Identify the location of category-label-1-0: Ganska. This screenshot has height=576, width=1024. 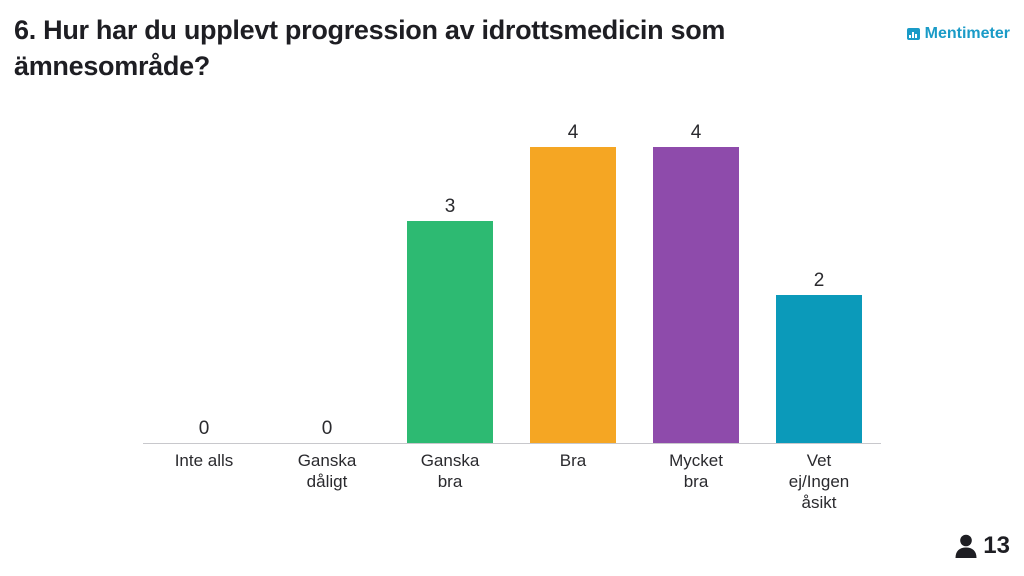
(327, 460).